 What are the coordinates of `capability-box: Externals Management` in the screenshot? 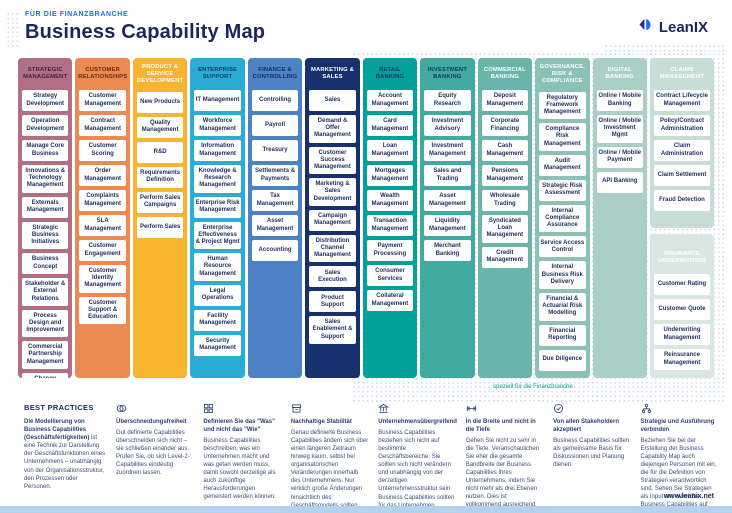 It's located at (45, 207).